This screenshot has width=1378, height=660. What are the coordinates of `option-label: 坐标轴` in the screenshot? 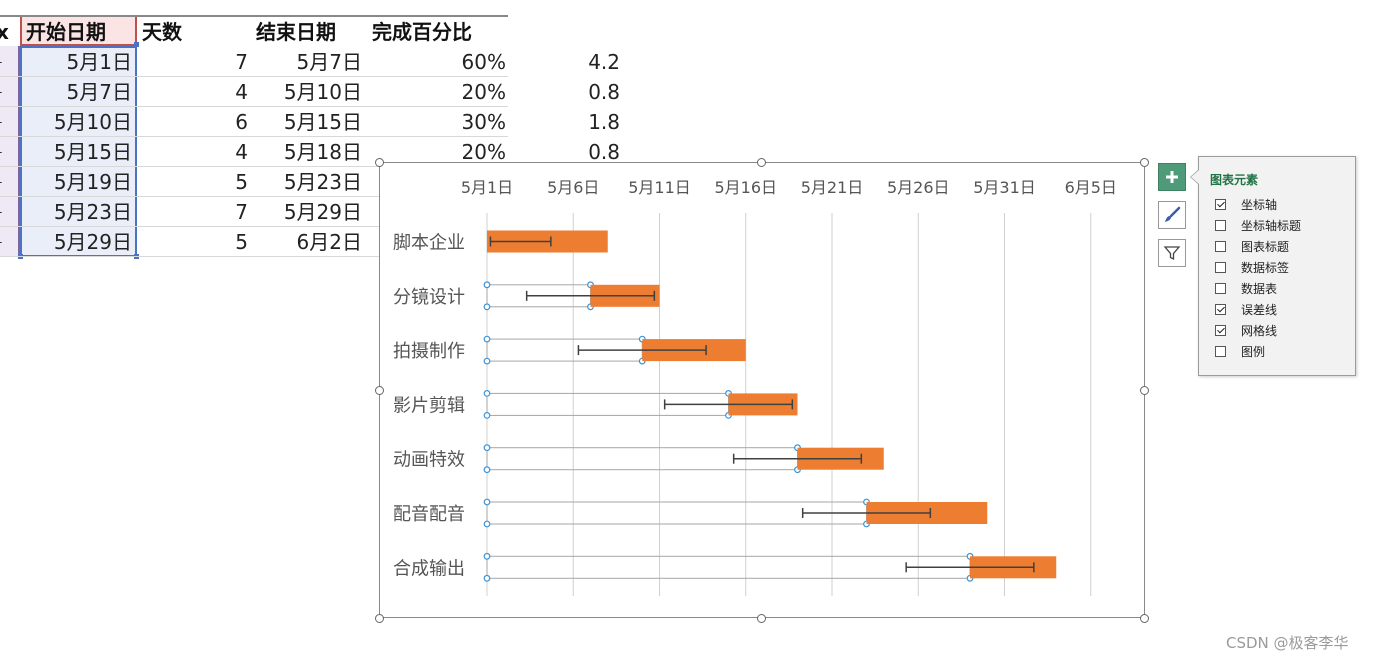 It's located at (1259, 204).